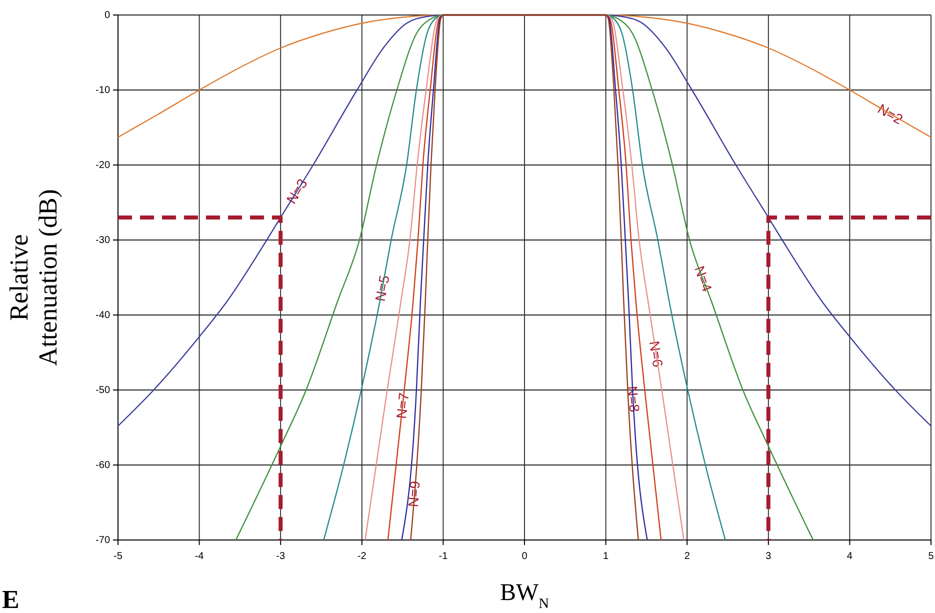 The width and height of the screenshot is (935, 613). What do you see at coordinates (443, 556) in the screenshot?
I see `x-tick-label: -1` at bounding box center [443, 556].